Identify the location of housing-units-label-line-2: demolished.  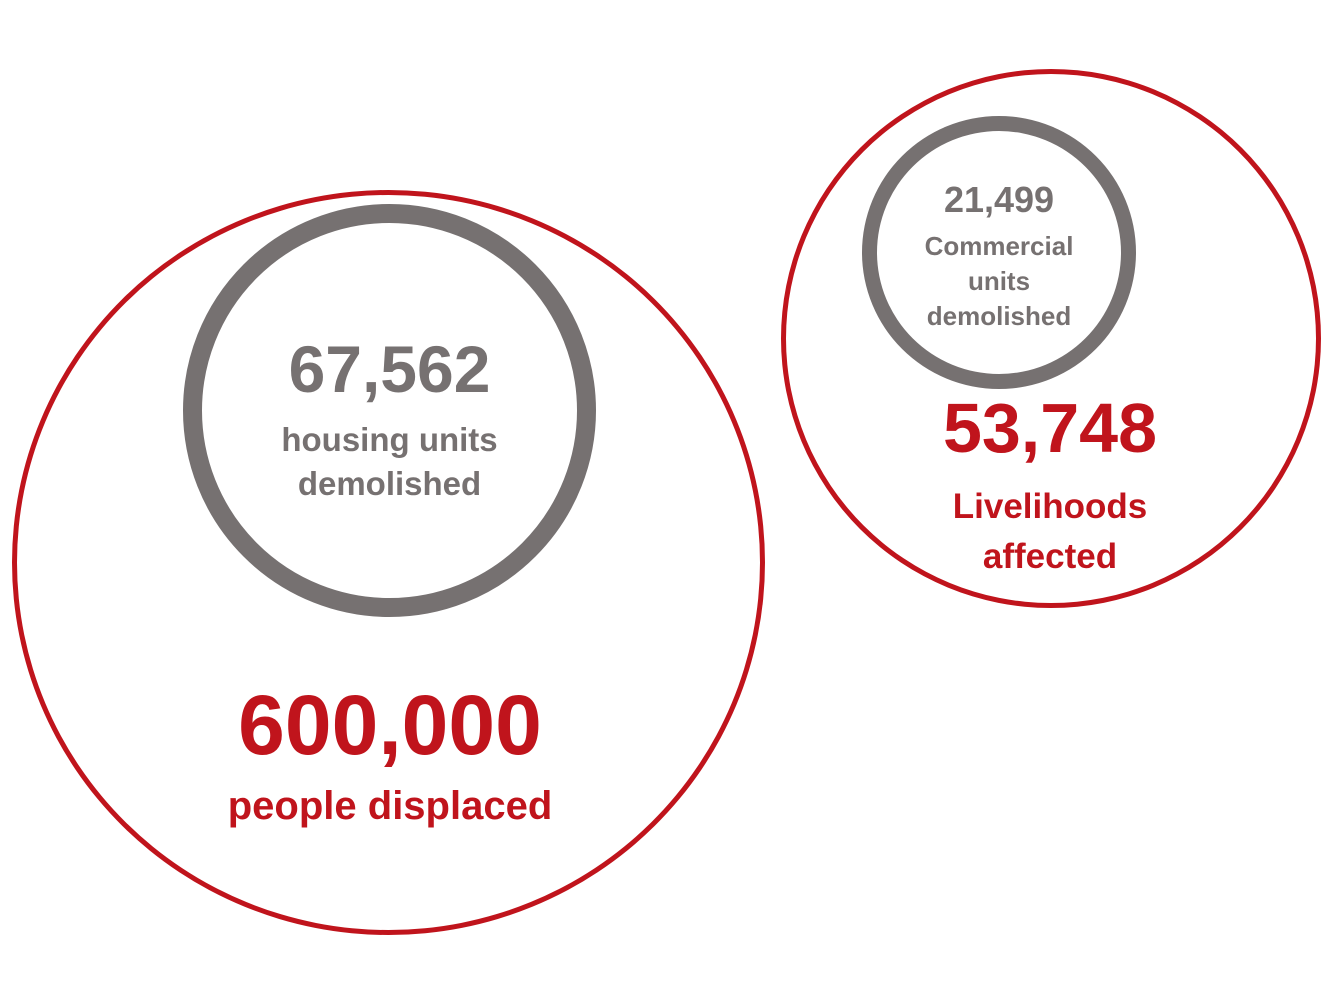
(389, 483).